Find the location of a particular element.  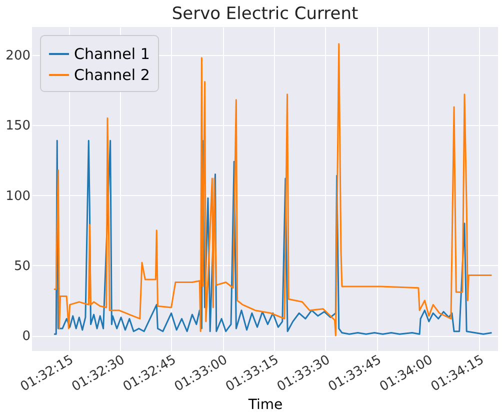

legend-label: Channel 1 is located at coordinates (112, 54).